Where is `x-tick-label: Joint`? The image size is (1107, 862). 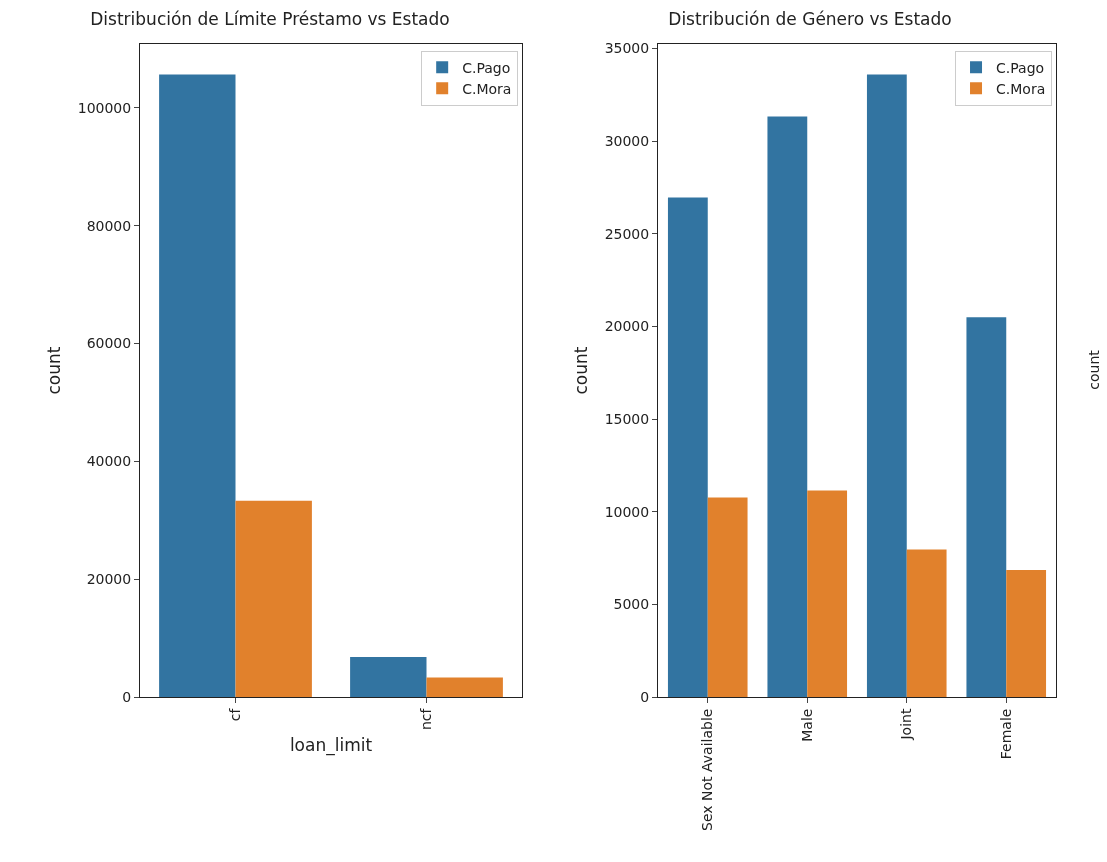 x-tick-label: Joint is located at coordinates (906, 724).